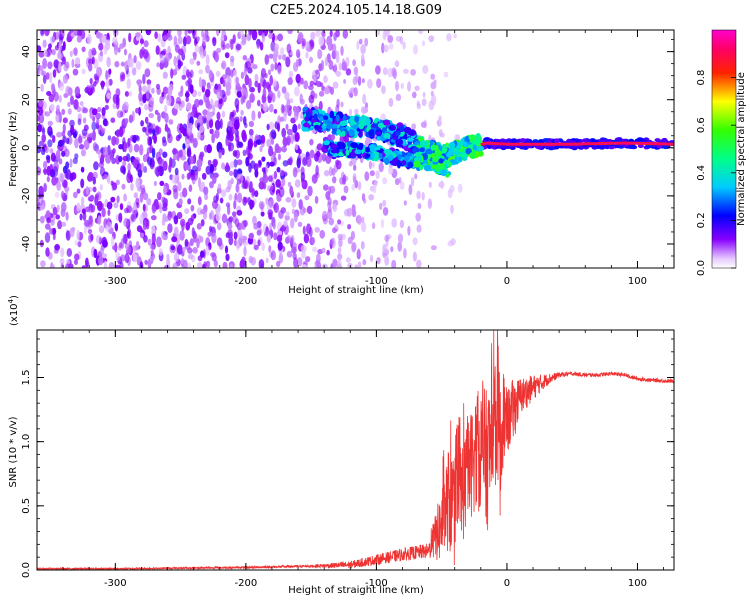  I want to click on colorbar-tick-label: 0.6, so click(701, 125).